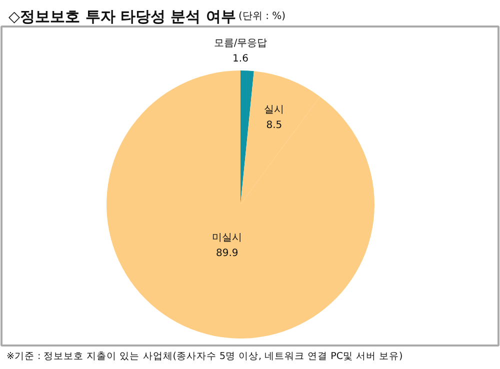 This screenshot has height=369, width=500. What do you see at coordinates (274, 110) in the screenshot?
I see `slice-label: 실시` at bounding box center [274, 110].